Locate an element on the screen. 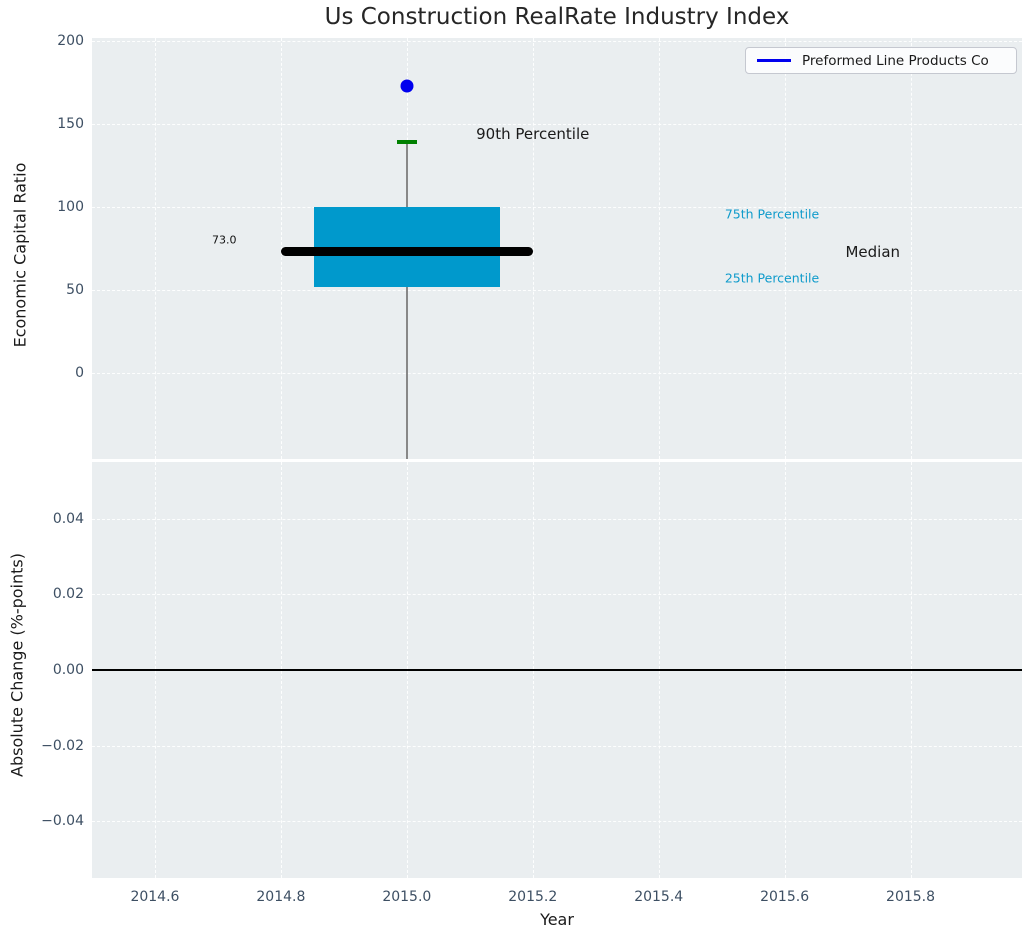 The image size is (1034, 942). median-line is located at coordinates (406, 252).